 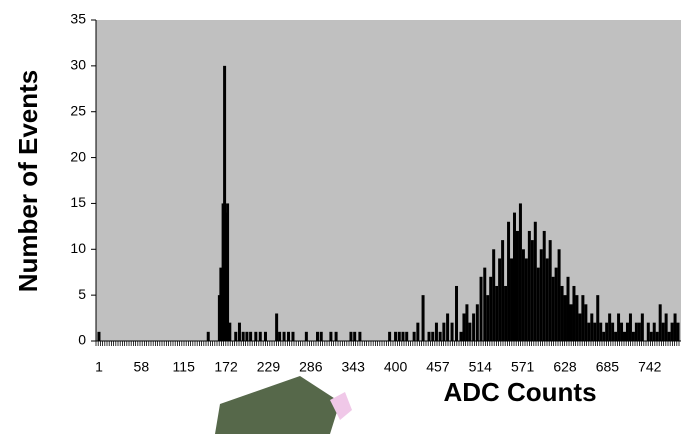 What do you see at coordinates (354, 367) in the screenshot?
I see `x-tick-label: 343` at bounding box center [354, 367].